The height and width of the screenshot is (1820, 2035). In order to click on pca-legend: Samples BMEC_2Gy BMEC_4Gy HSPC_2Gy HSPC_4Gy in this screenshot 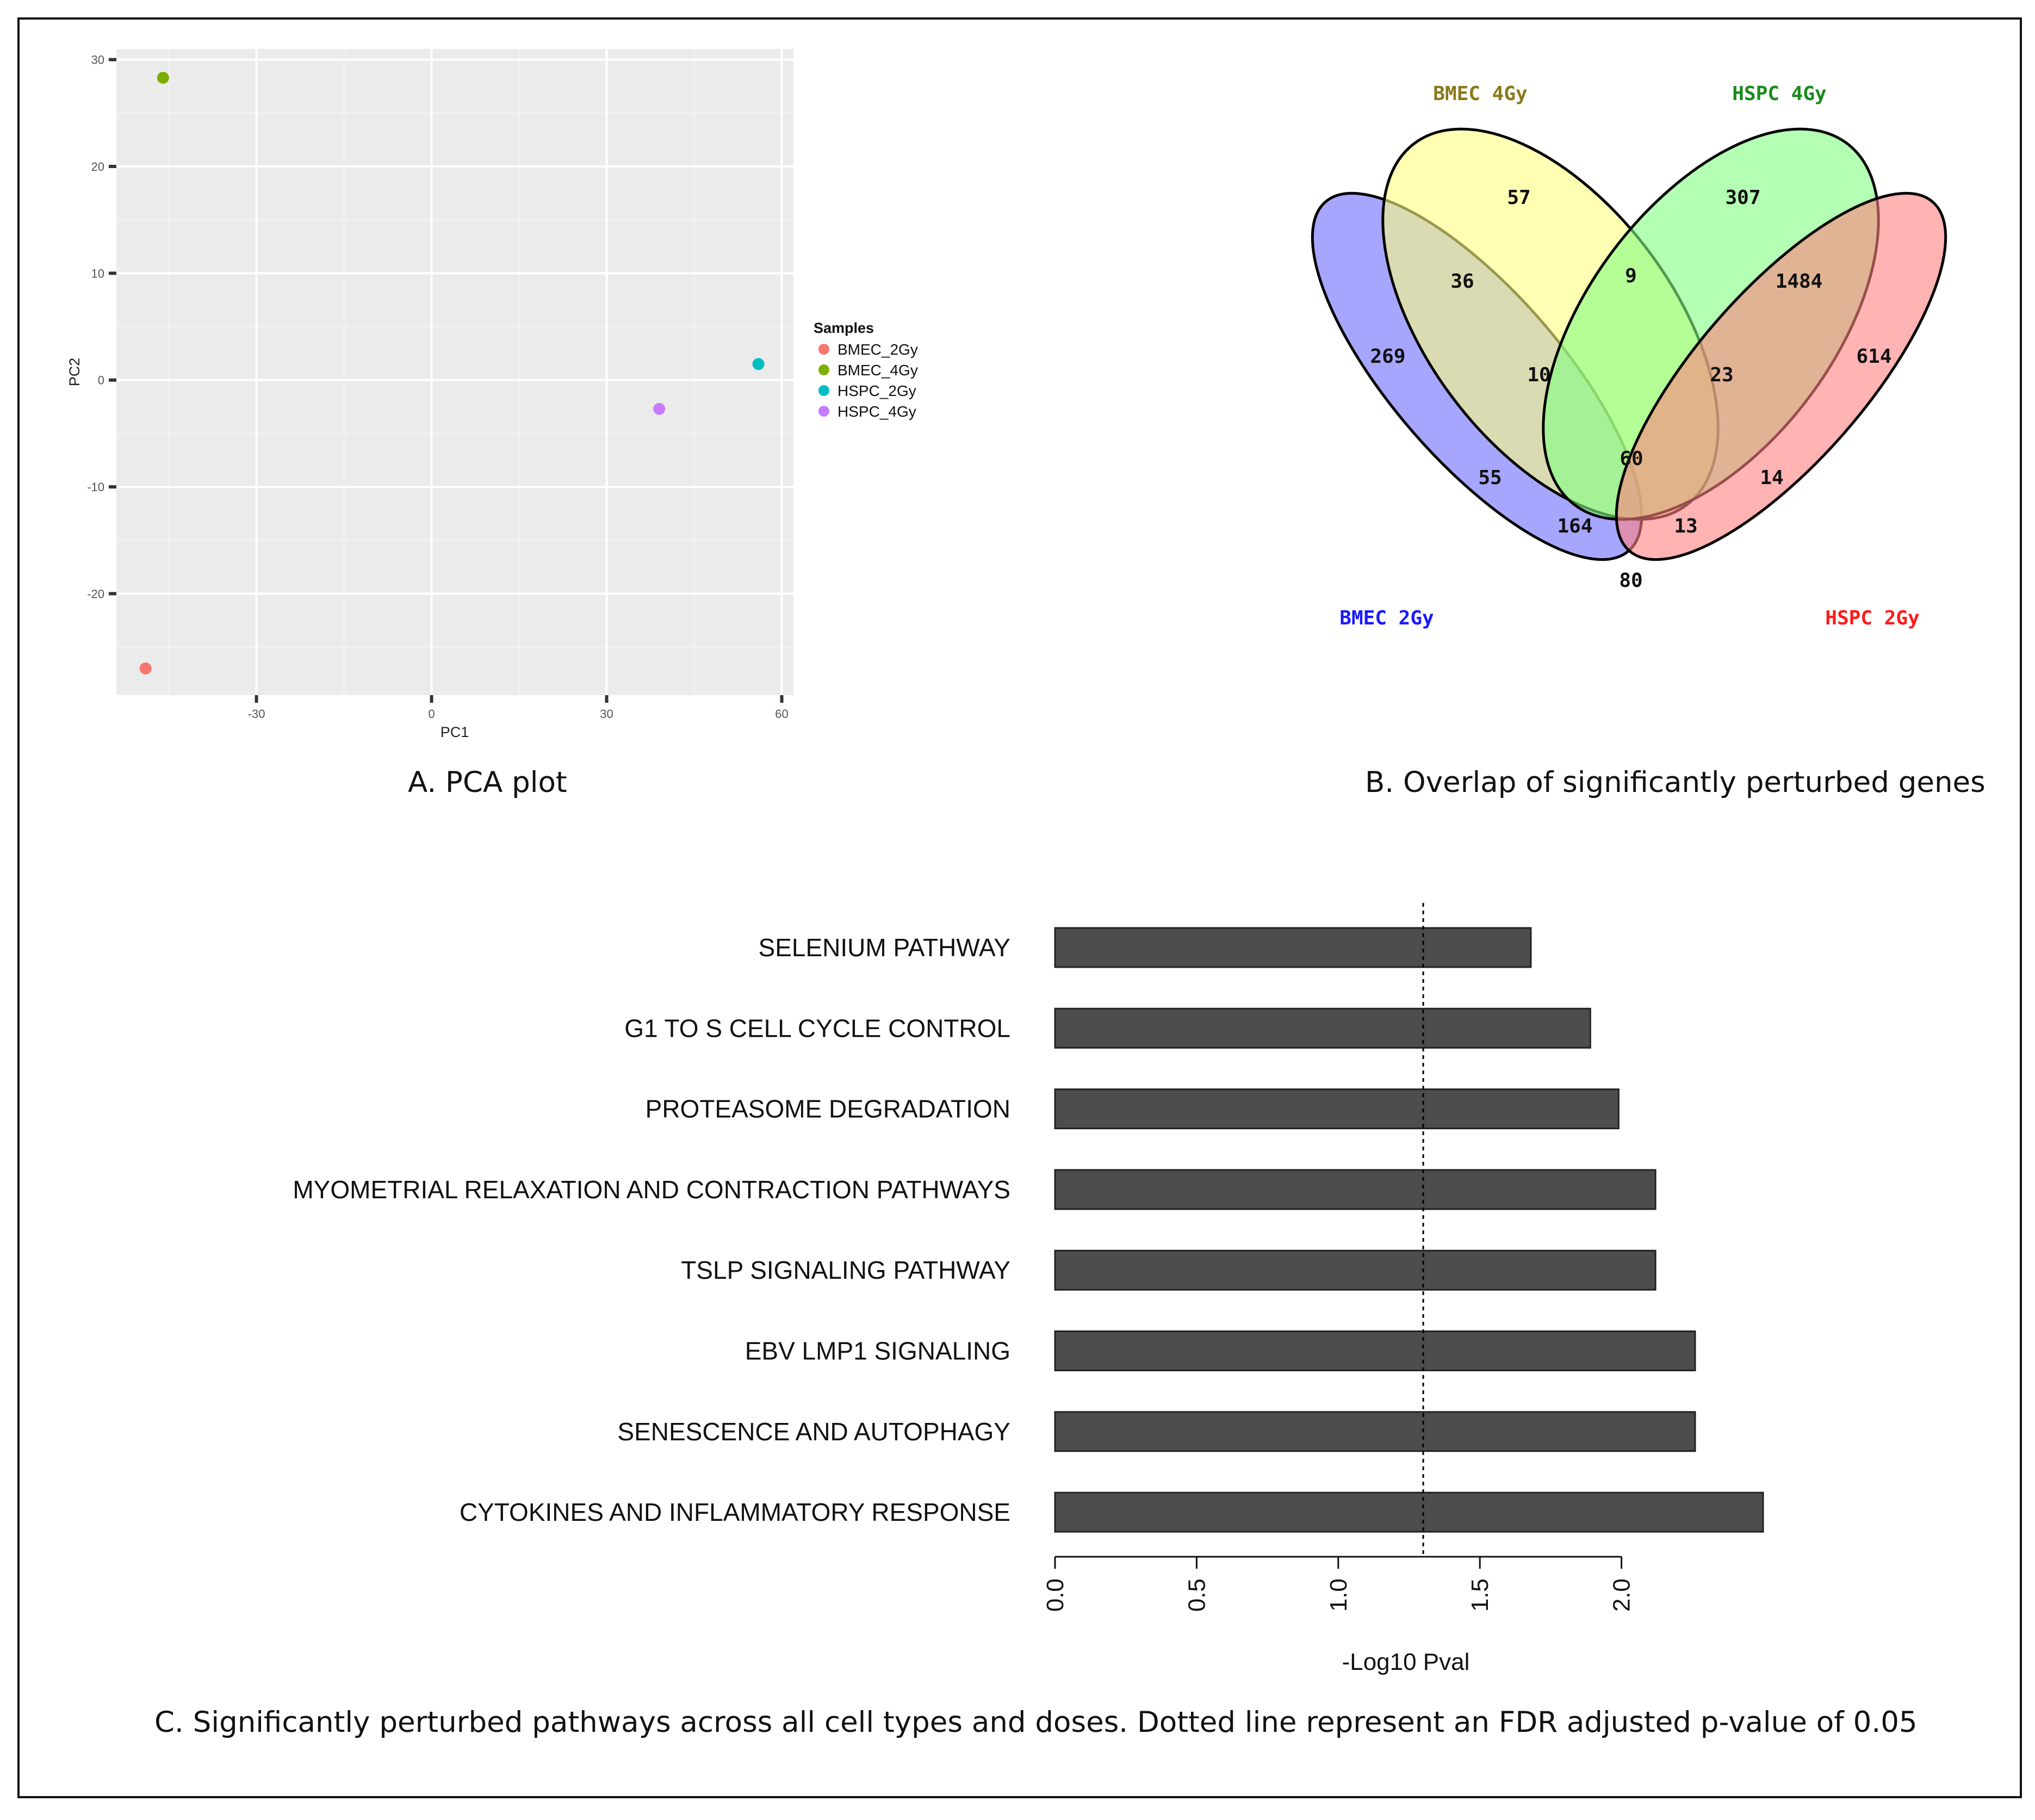, I will do `click(866, 370)`.